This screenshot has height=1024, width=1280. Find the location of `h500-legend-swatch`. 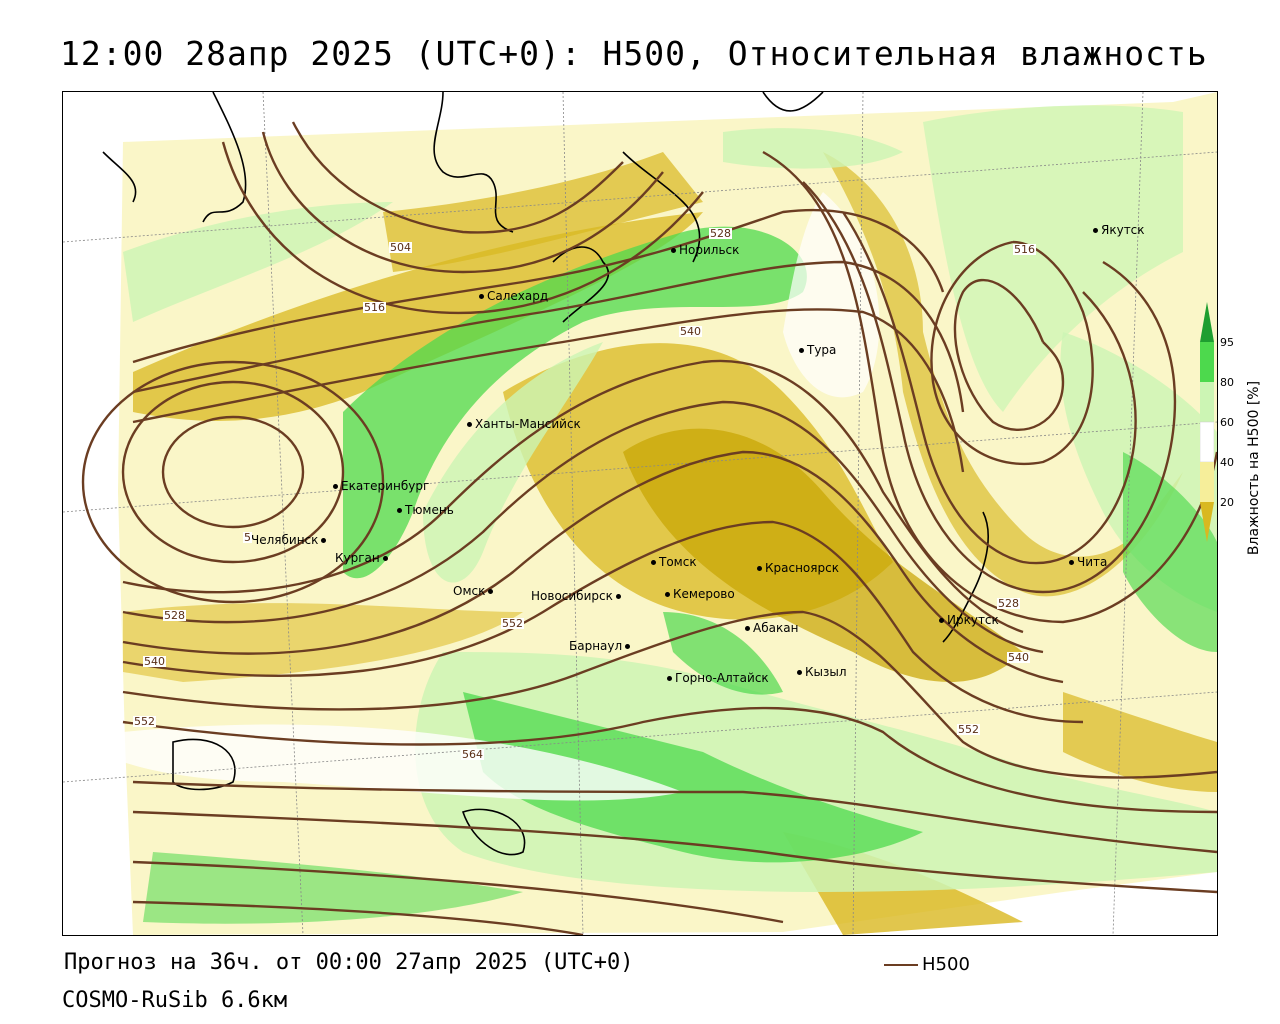

h500-legend-swatch is located at coordinates (901, 965).